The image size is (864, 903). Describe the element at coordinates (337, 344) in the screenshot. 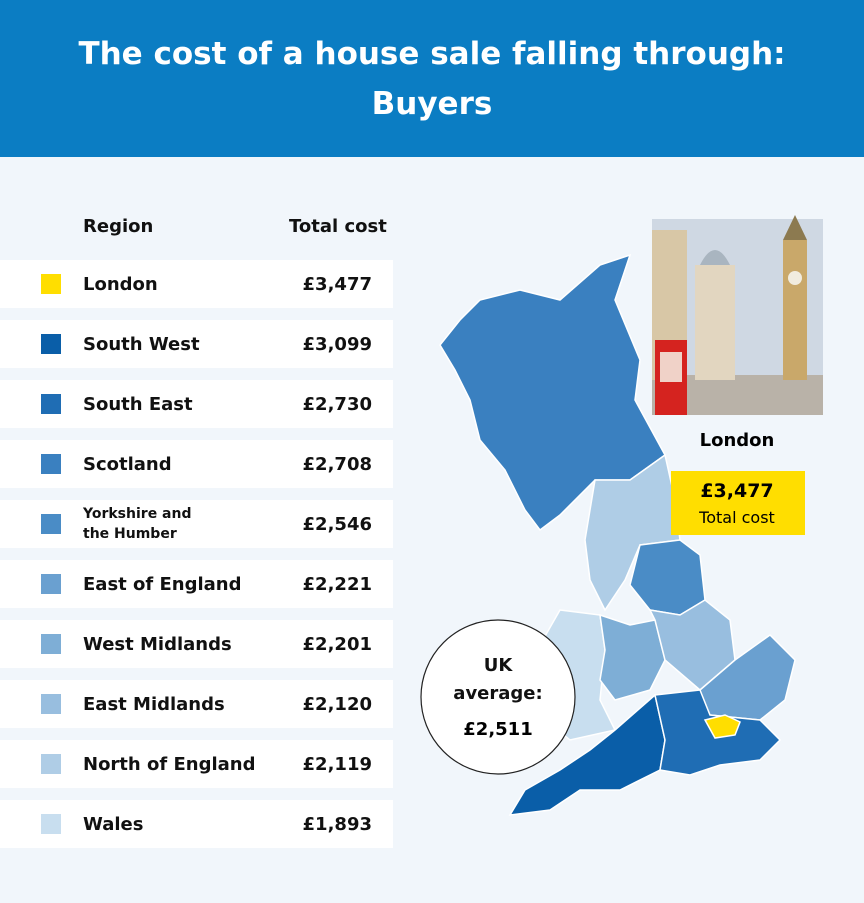

I see `region-cost: £3,099` at that location.